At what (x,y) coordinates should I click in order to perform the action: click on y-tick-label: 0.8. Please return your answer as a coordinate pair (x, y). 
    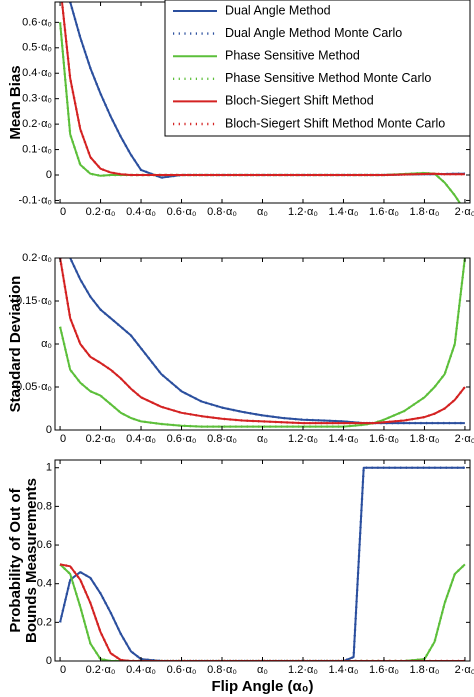
    Looking at the image, I should click on (44, 506).